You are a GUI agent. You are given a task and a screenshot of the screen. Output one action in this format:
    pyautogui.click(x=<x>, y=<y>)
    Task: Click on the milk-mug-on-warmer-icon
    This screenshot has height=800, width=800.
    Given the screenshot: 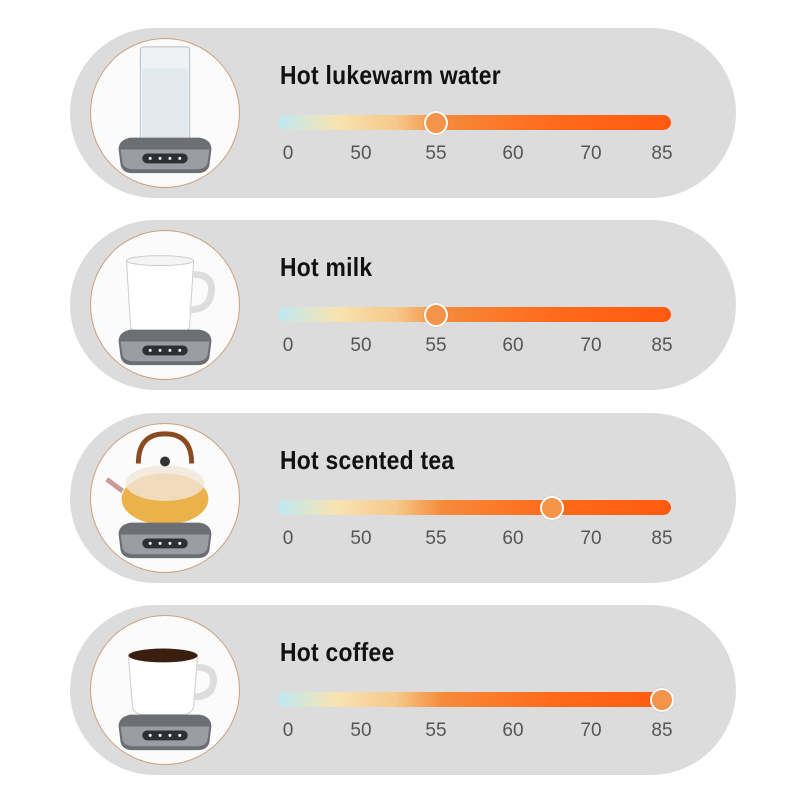 What is the action you would take?
    pyautogui.click(x=165, y=305)
    